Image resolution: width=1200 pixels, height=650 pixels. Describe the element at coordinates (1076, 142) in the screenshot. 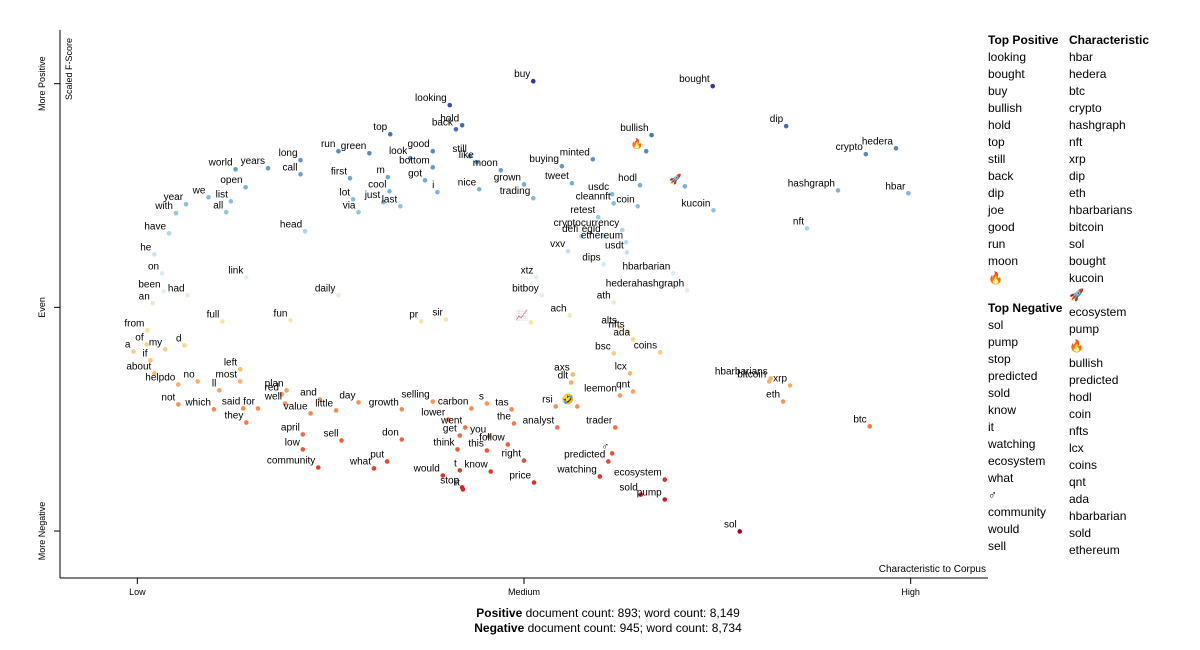

I see `list-item: nft` at that location.